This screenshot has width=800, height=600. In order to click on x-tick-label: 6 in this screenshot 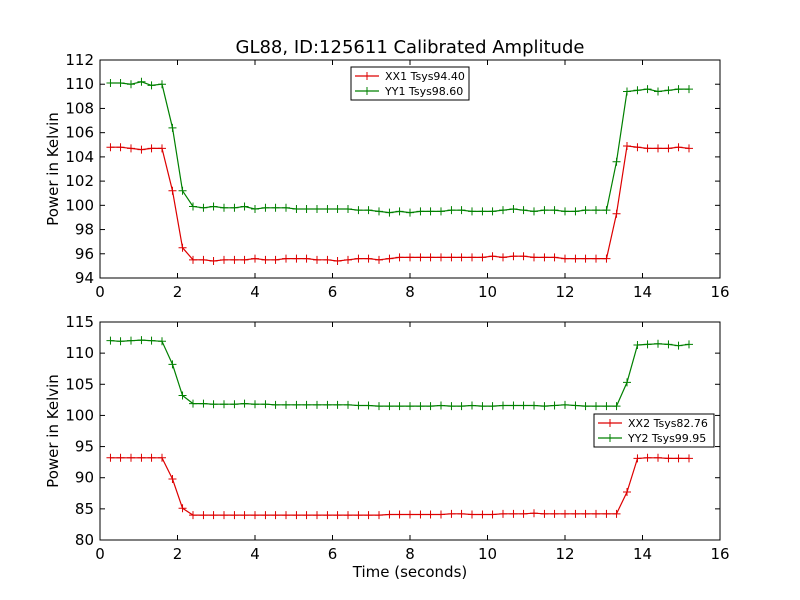, I will do `click(333, 554)`.